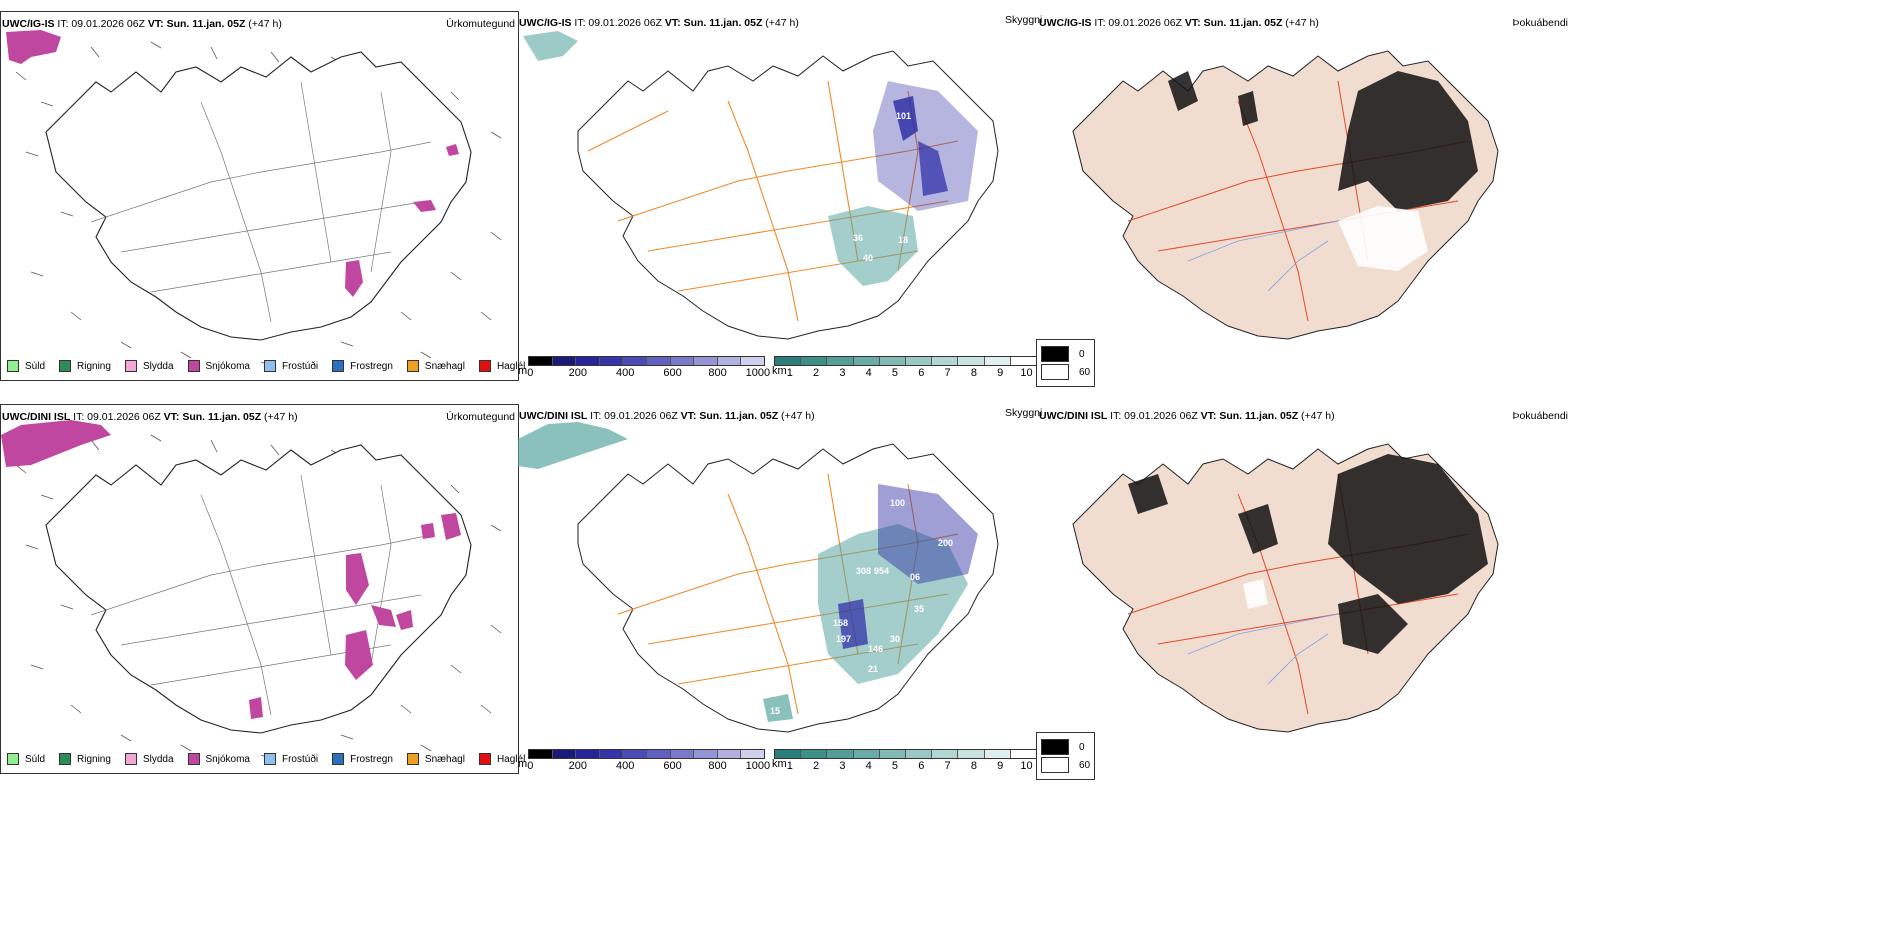  What do you see at coordinates (1024, 20) in the screenshot?
I see `visibility-top-panel-name: Skyggni` at bounding box center [1024, 20].